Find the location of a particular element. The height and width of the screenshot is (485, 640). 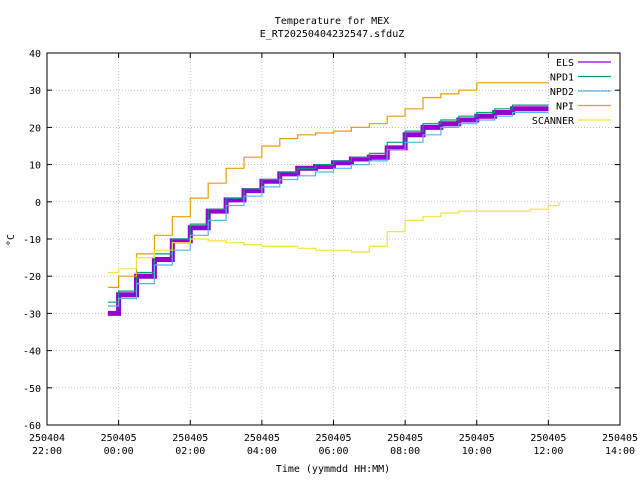

series-line-scanner is located at coordinates (333, 237).